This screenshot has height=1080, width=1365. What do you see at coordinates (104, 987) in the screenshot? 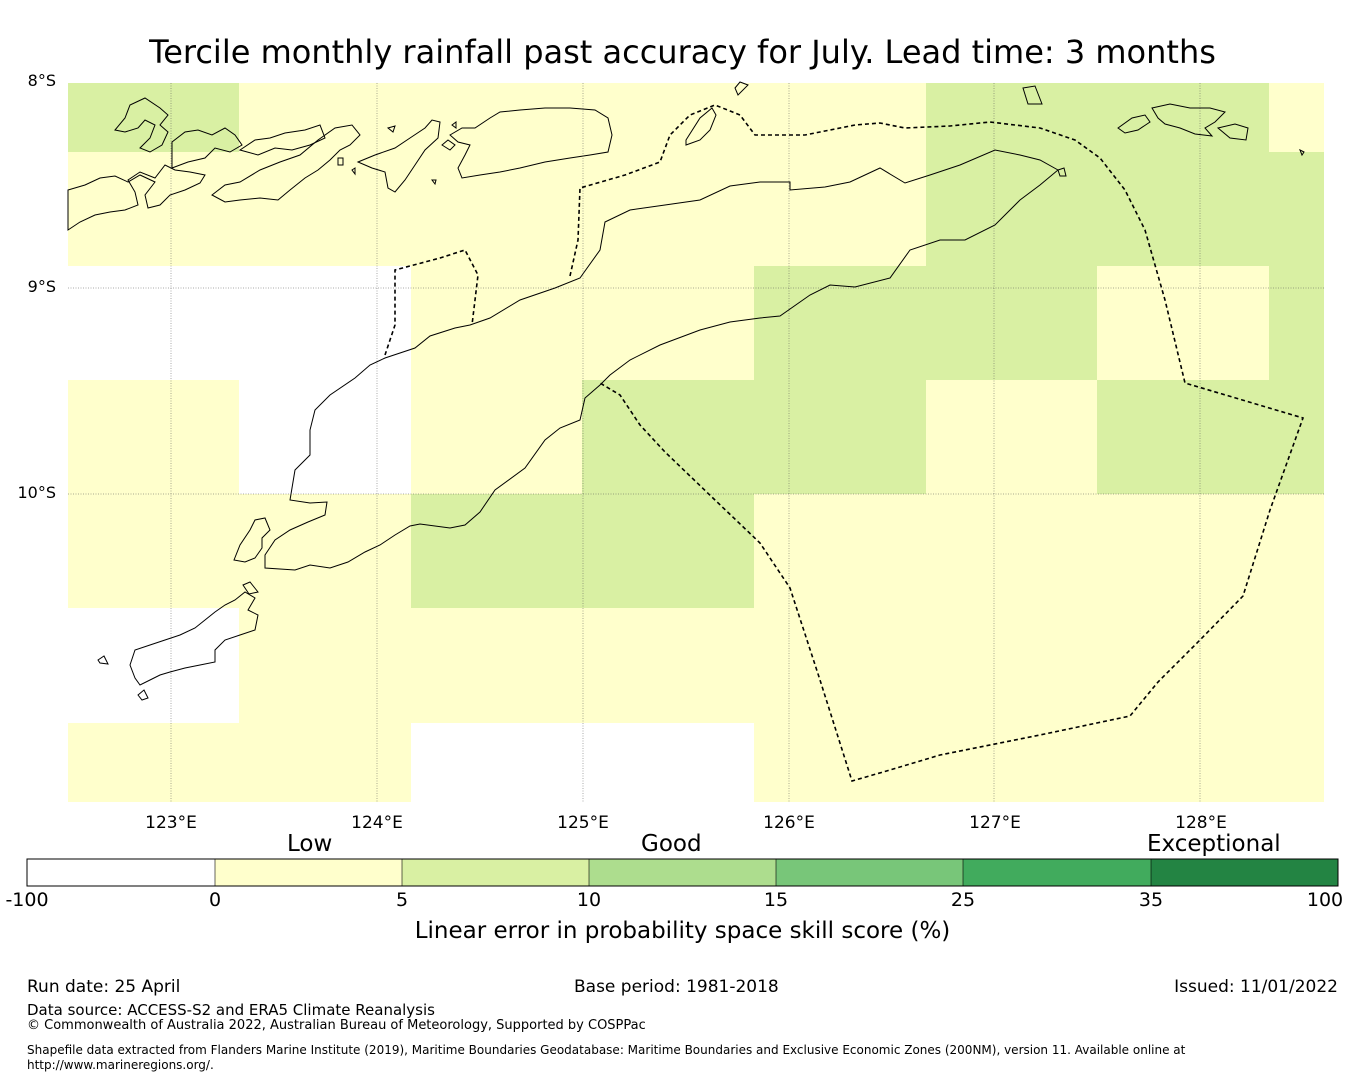
I see `run-date: Run date: 25 April` at bounding box center [104, 987].